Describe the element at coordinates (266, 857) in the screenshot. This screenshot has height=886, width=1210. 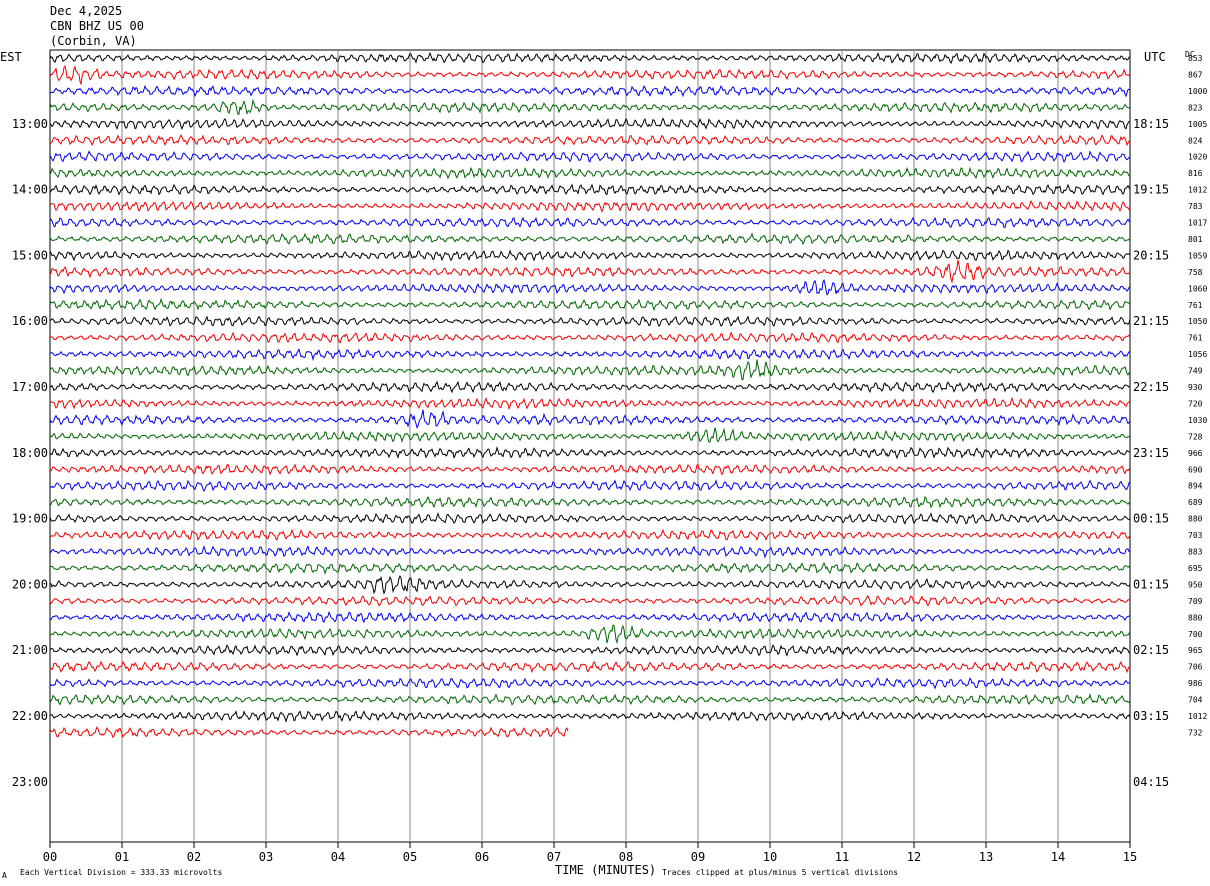
I see `x-tick-label: 03` at that location.